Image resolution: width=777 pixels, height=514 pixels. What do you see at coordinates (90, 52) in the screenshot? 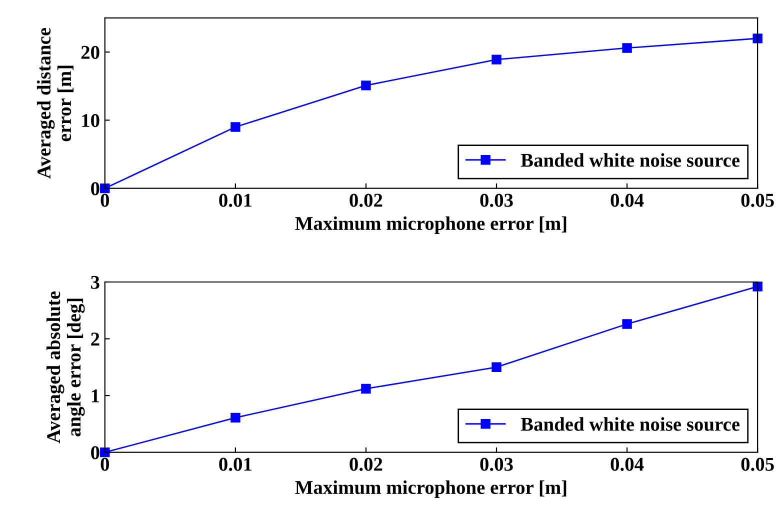
I see `y-tick-label: 20` at bounding box center [90, 52].